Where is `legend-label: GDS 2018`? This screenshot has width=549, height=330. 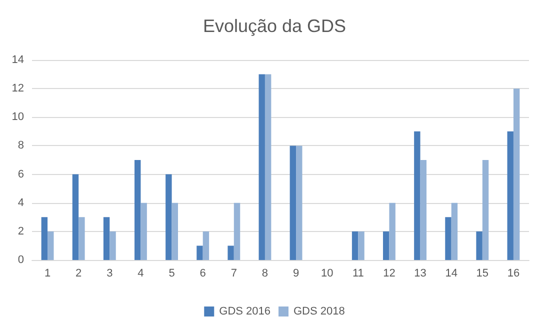 legend-label: GDS 2018 is located at coordinates (319, 312).